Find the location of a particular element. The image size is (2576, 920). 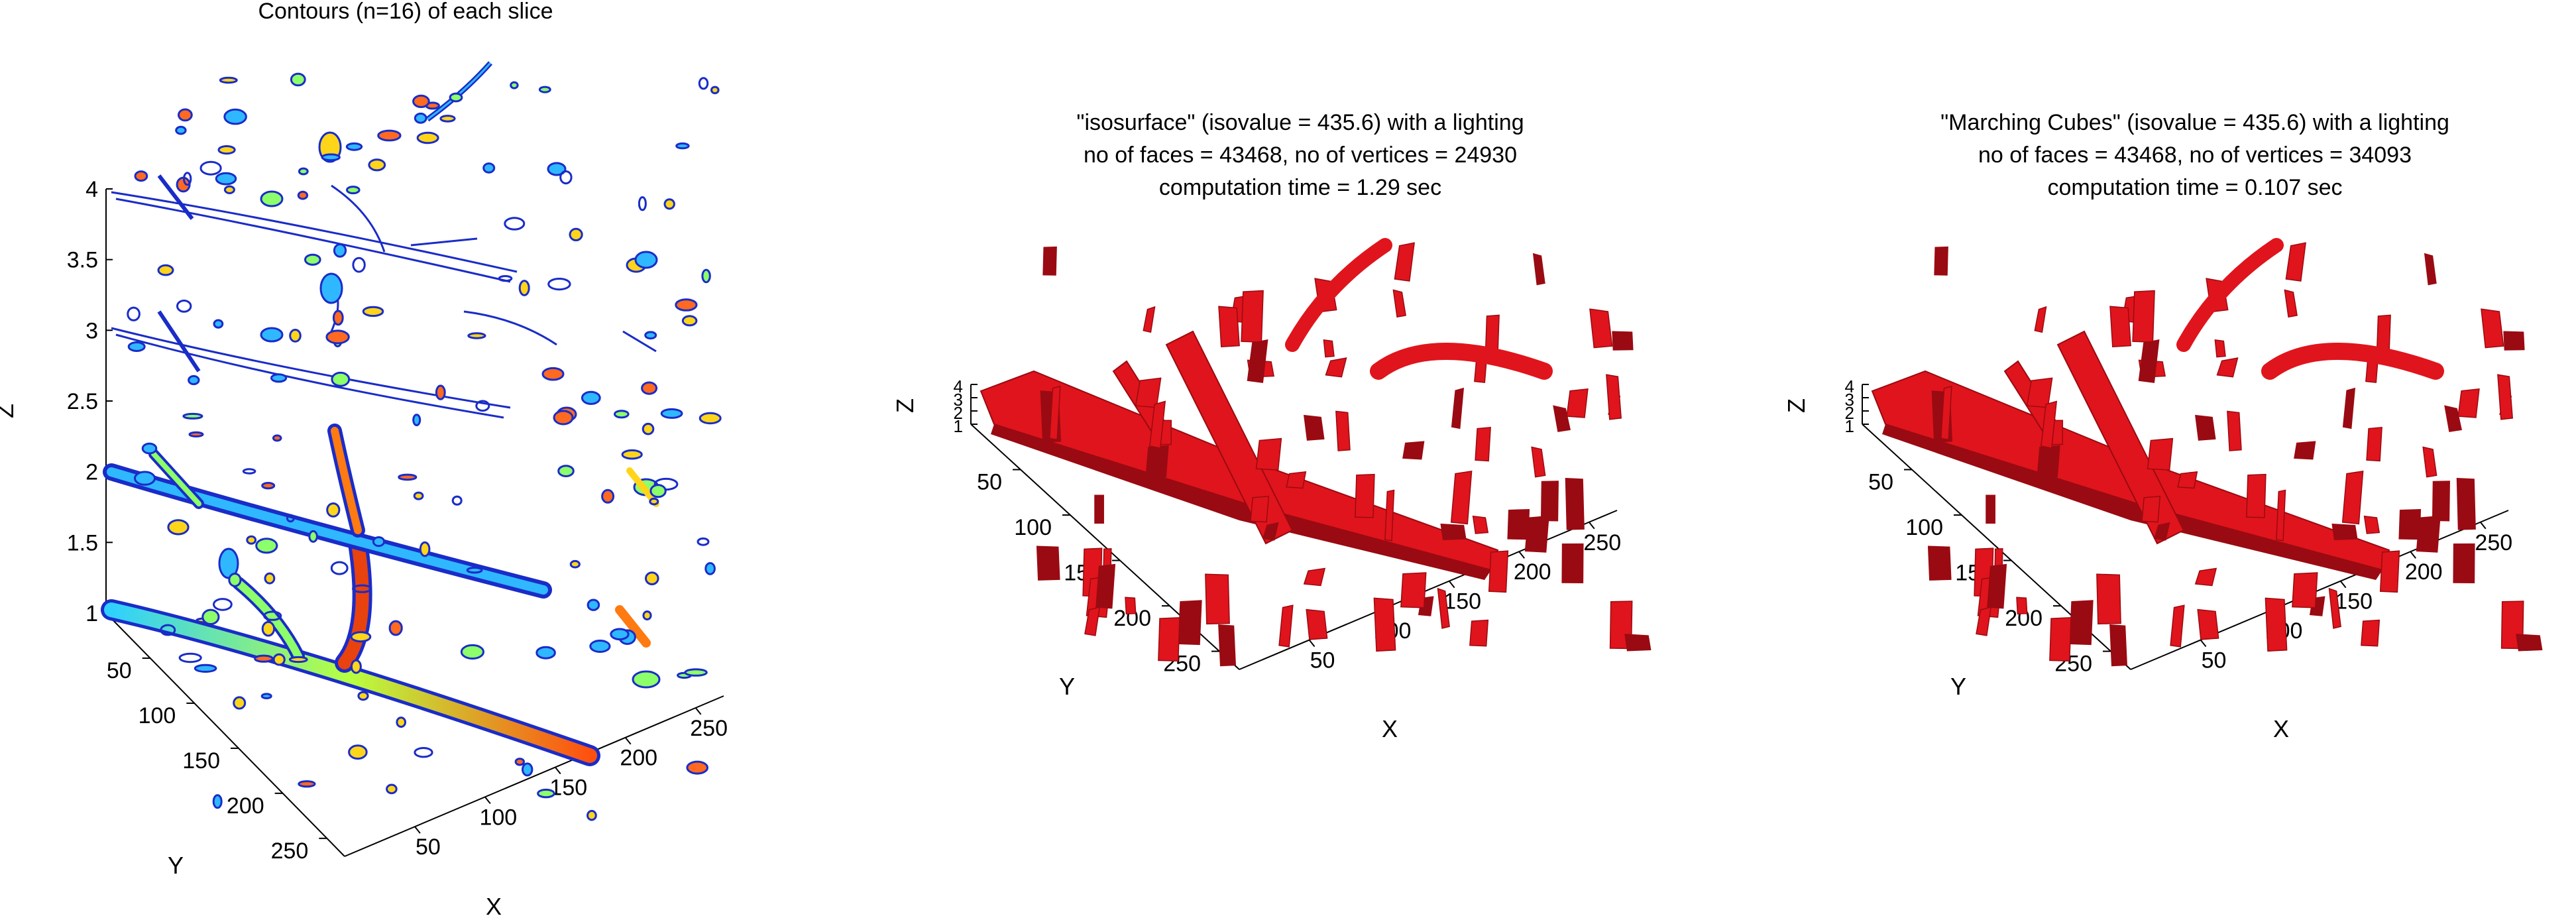

title-line-3: computation time = 1.29 sec is located at coordinates (1300, 187).